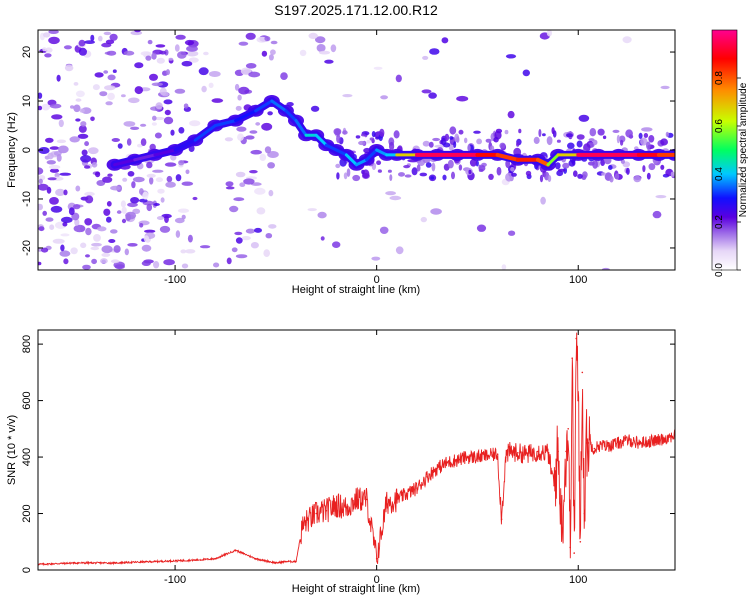 The image size is (750, 600). I want to click on snr-y-tick-label: 200, so click(27, 513).